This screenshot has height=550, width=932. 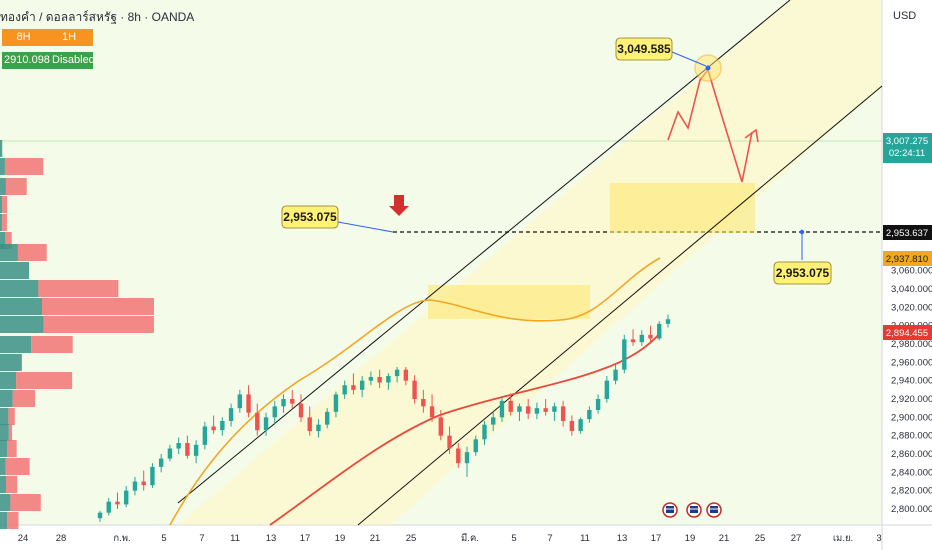 I want to click on x-tick-label: 28, so click(x=61, y=538).